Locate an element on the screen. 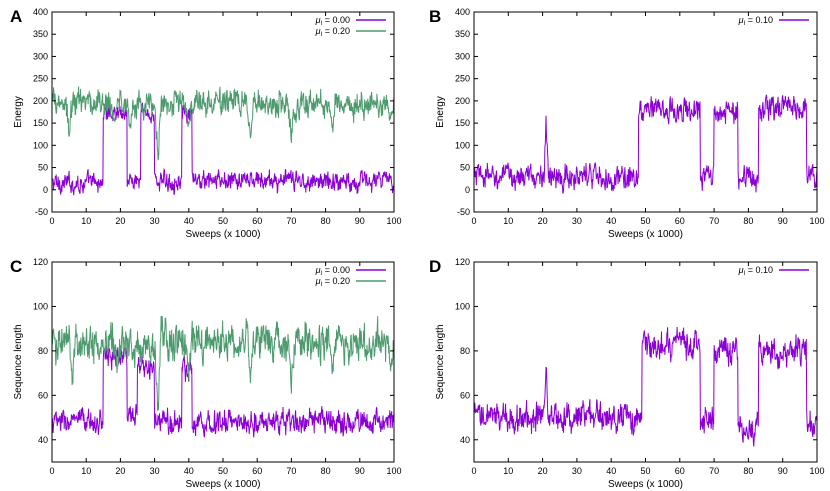 Image resolution: width=830 pixels, height=491 pixels. panel-letter: B is located at coordinates (435, 16).